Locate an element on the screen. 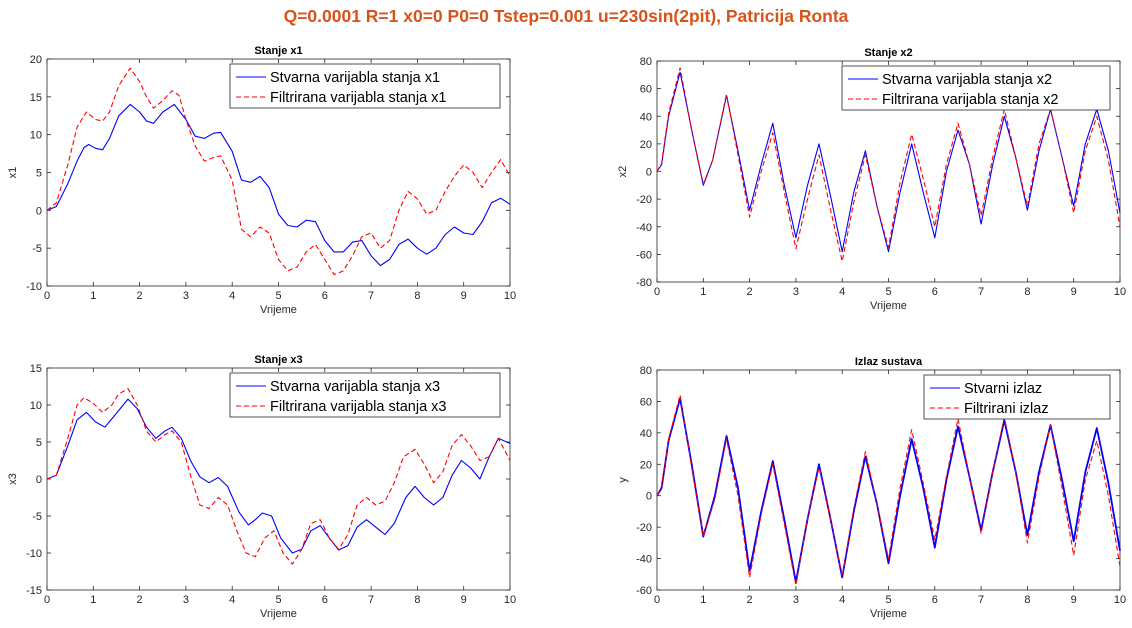 This screenshot has height=628, width=1132. legend-label: Filtrirana varijabla stanja x2 is located at coordinates (970, 100).